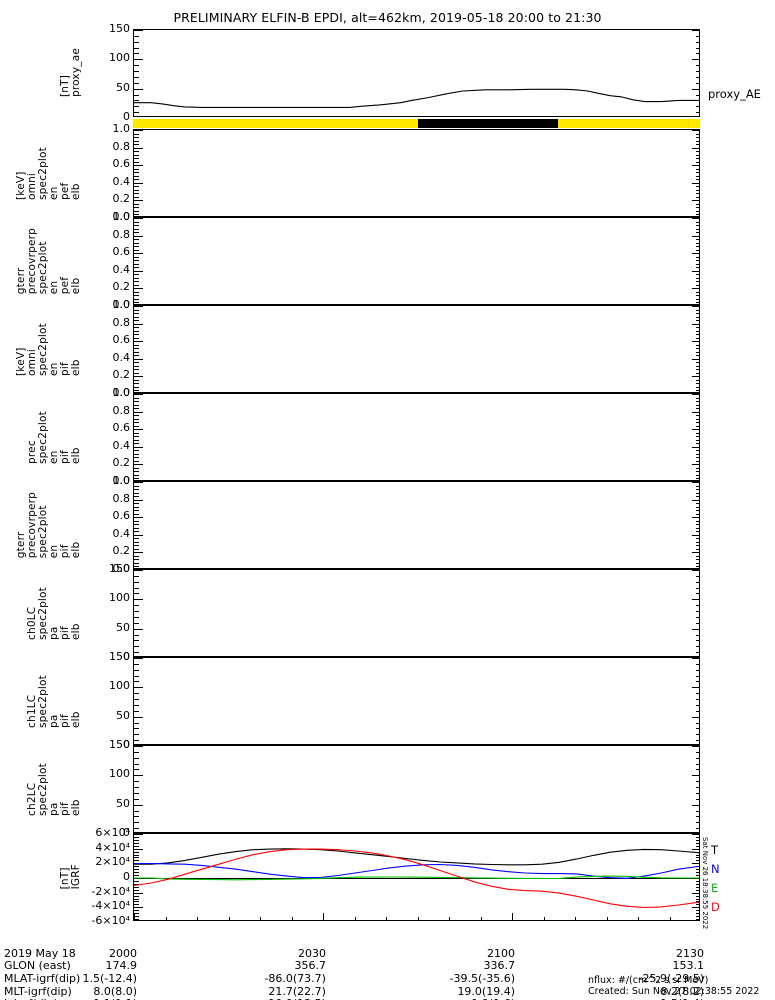  Describe the element at coordinates (107, 612) in the screenshot. I see `ytick-labels-elb-pif-pa-spec2plot-ch0lc: 0 50 100 150` at that location.